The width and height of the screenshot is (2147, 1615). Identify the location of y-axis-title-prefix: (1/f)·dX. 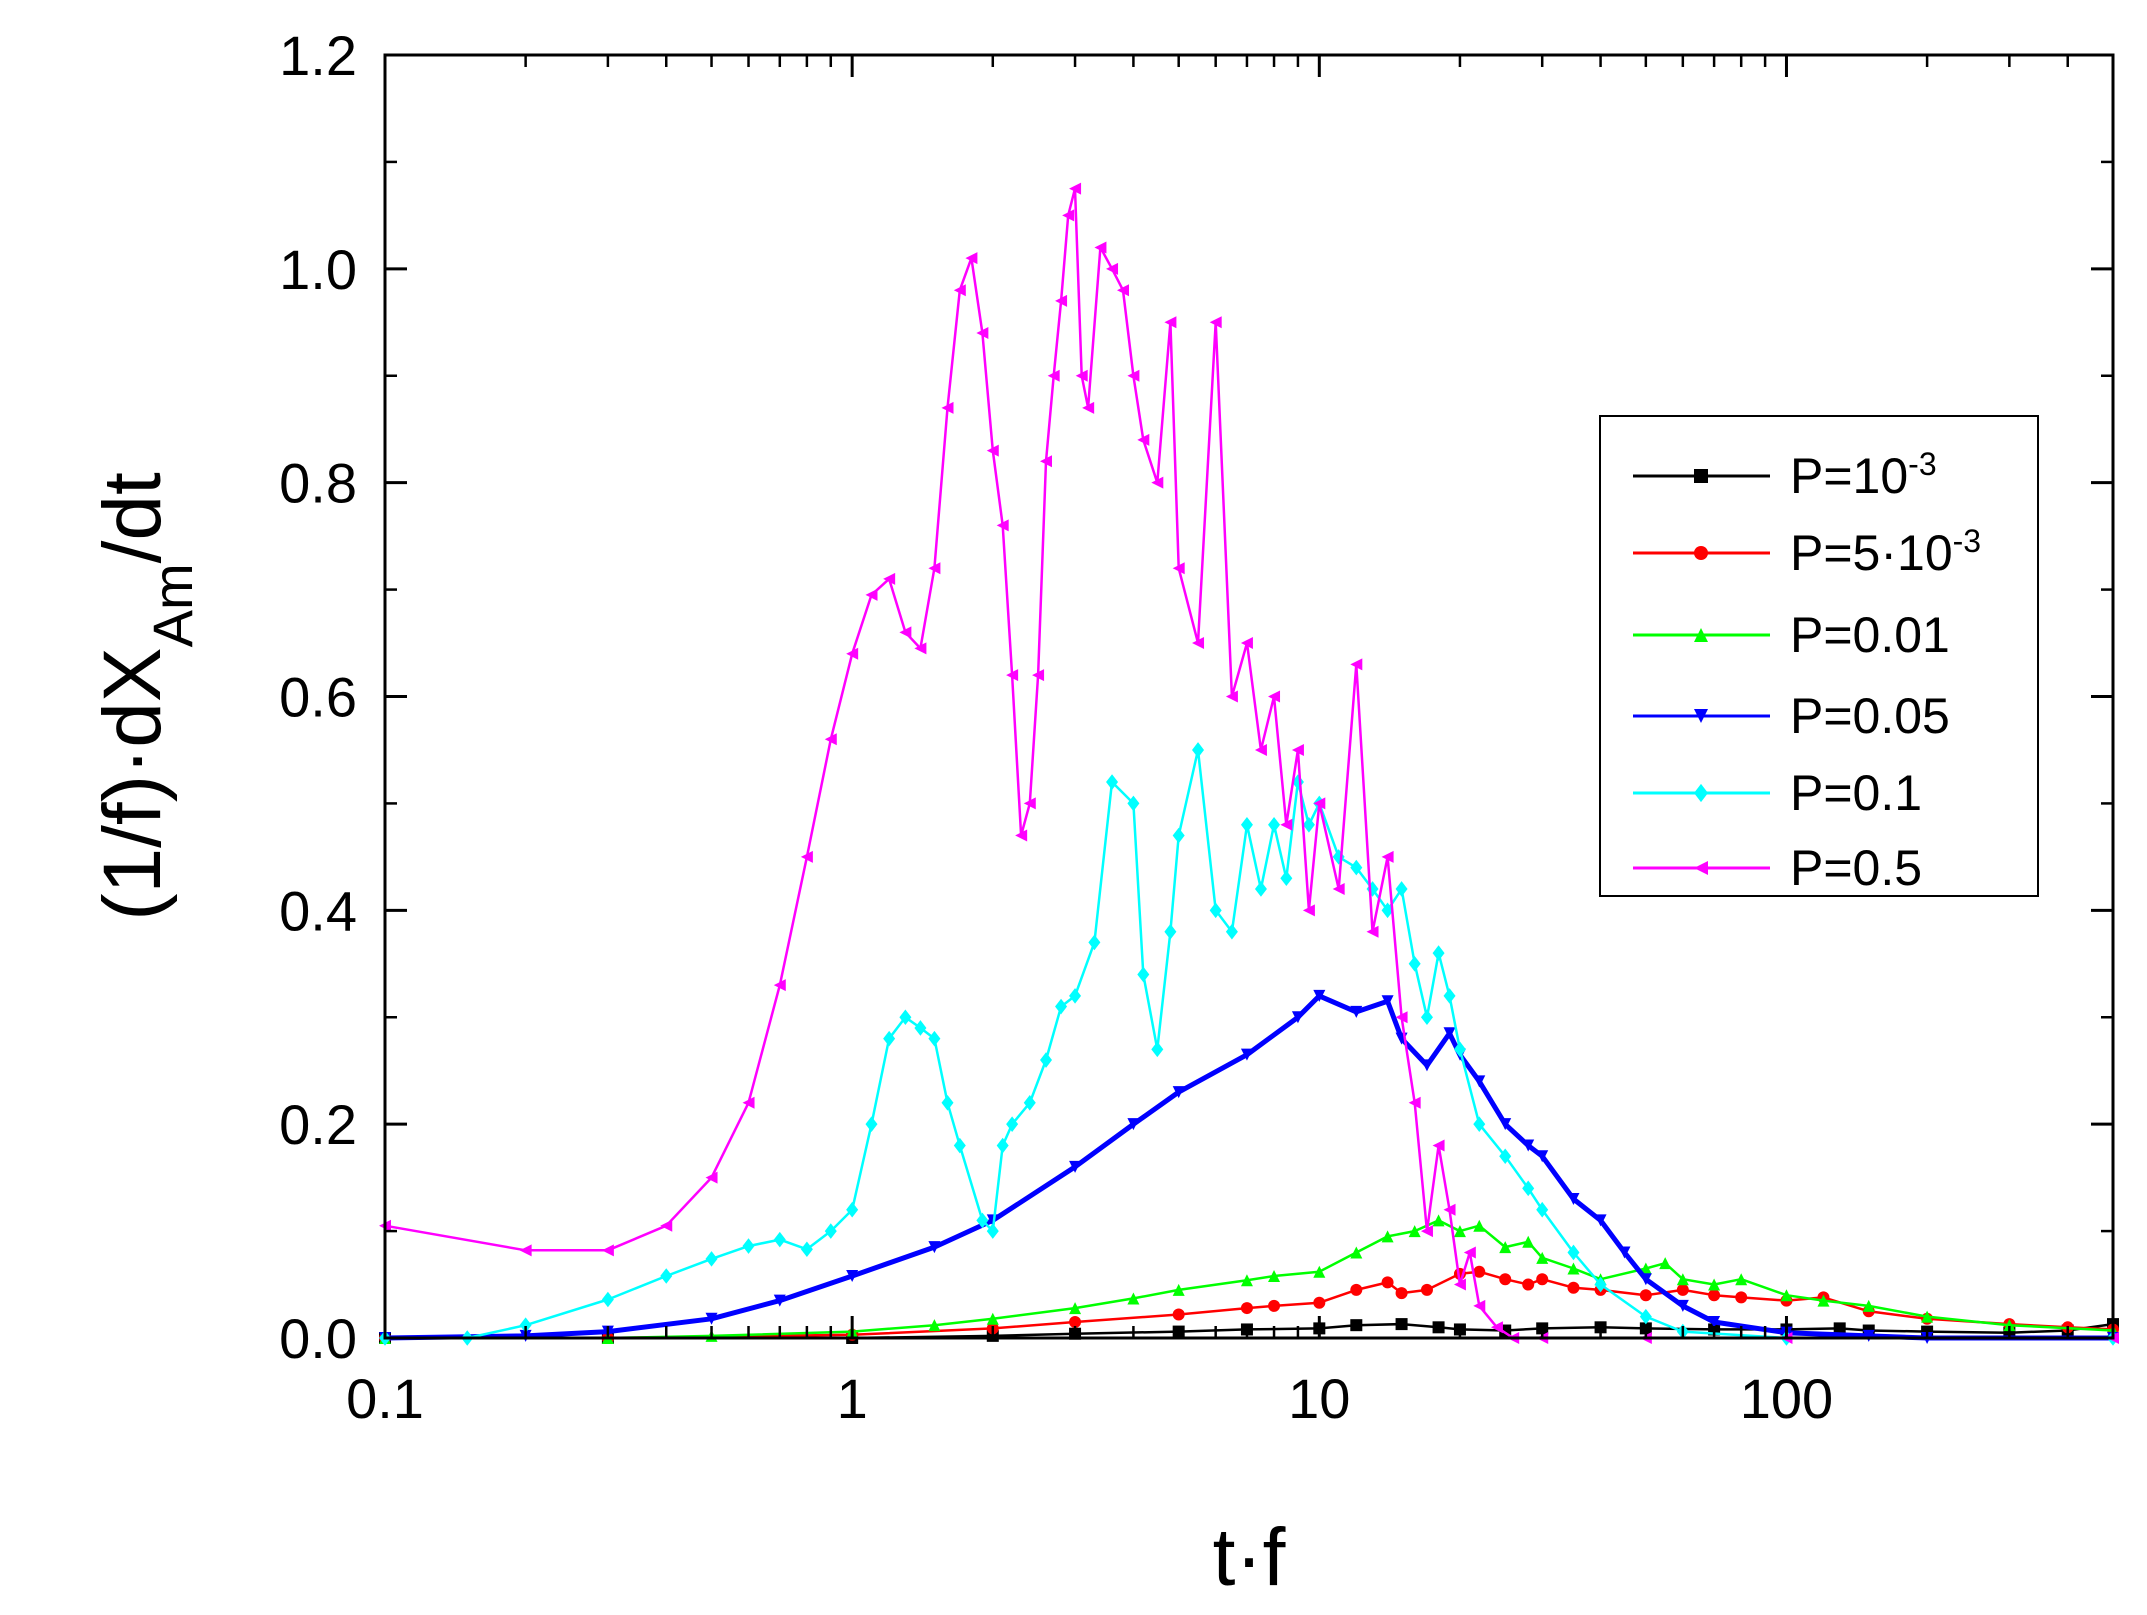
(132, 783).